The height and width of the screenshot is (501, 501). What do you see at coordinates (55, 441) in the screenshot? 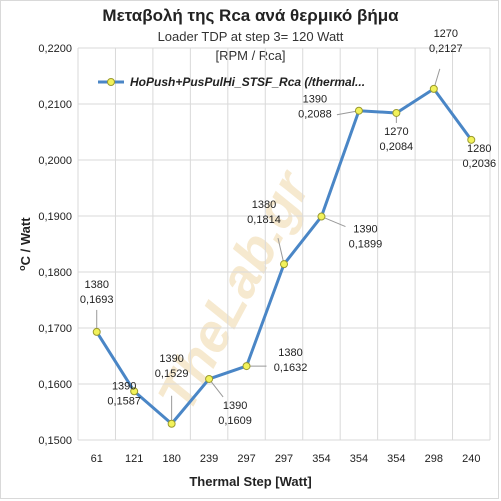
I see `y-tick-label: 0,1500` at bounding box center [55, 441].